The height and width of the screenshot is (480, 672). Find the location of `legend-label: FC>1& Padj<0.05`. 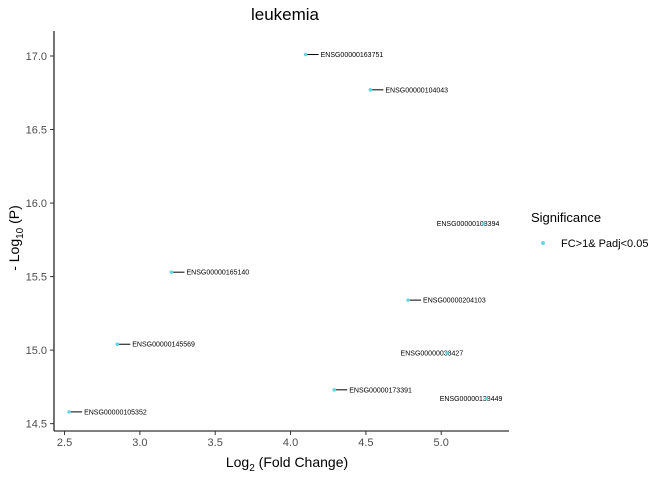

legend-label: FC>1& Padj<0.05 is located at coordinates (604, 244).